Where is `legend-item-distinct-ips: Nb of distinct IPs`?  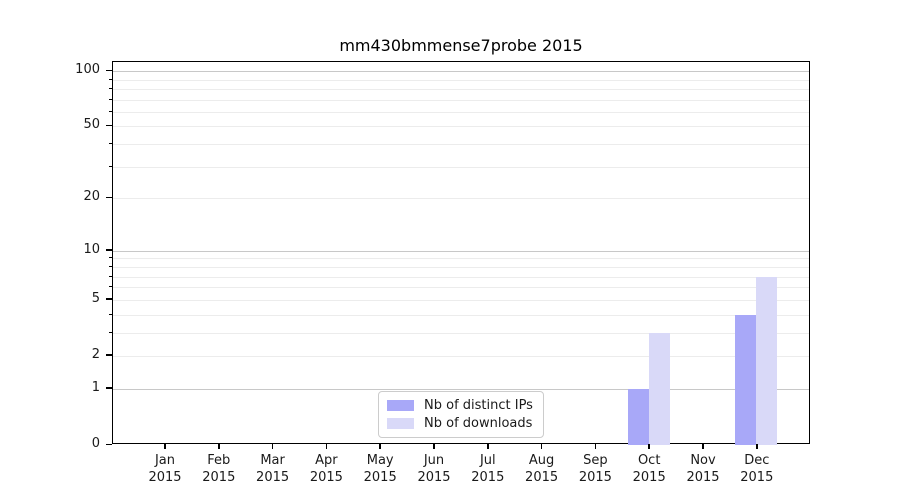
legend-item-distinct-ips: Nb of distinct IPs is located at coordinates (460, 405).